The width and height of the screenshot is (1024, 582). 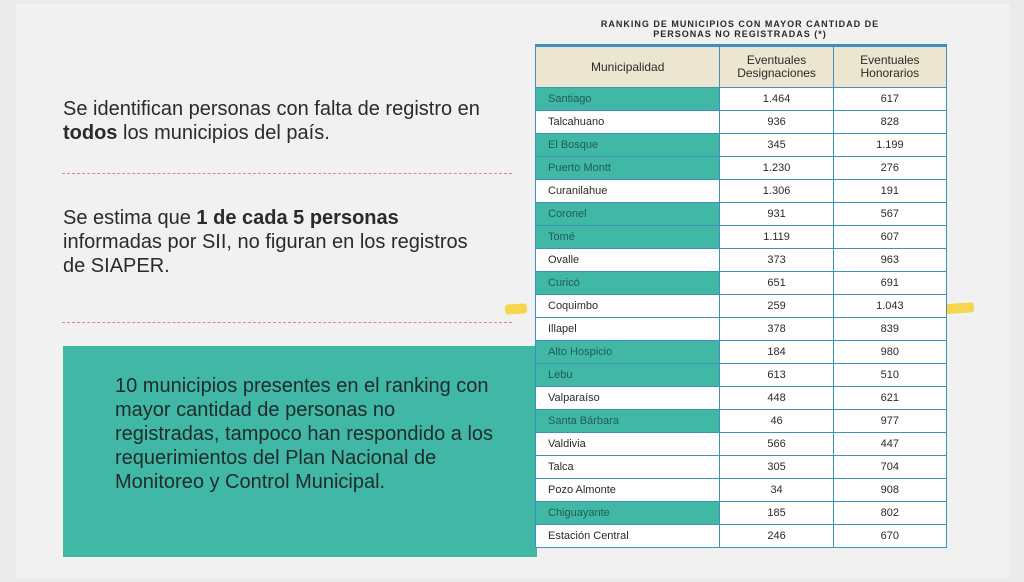 I want to click on cell-designaciones: 259, so click(x=776, y=306).